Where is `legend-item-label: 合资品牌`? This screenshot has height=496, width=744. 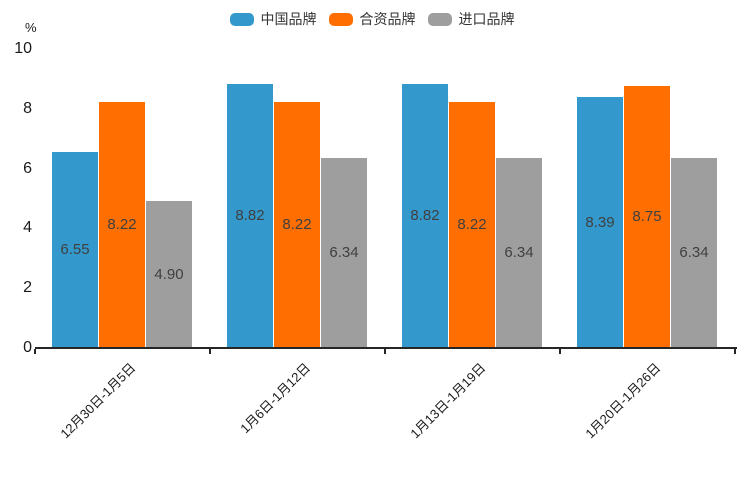 legend-item-label: 合资品牌 is located at coordinates (387, 19).